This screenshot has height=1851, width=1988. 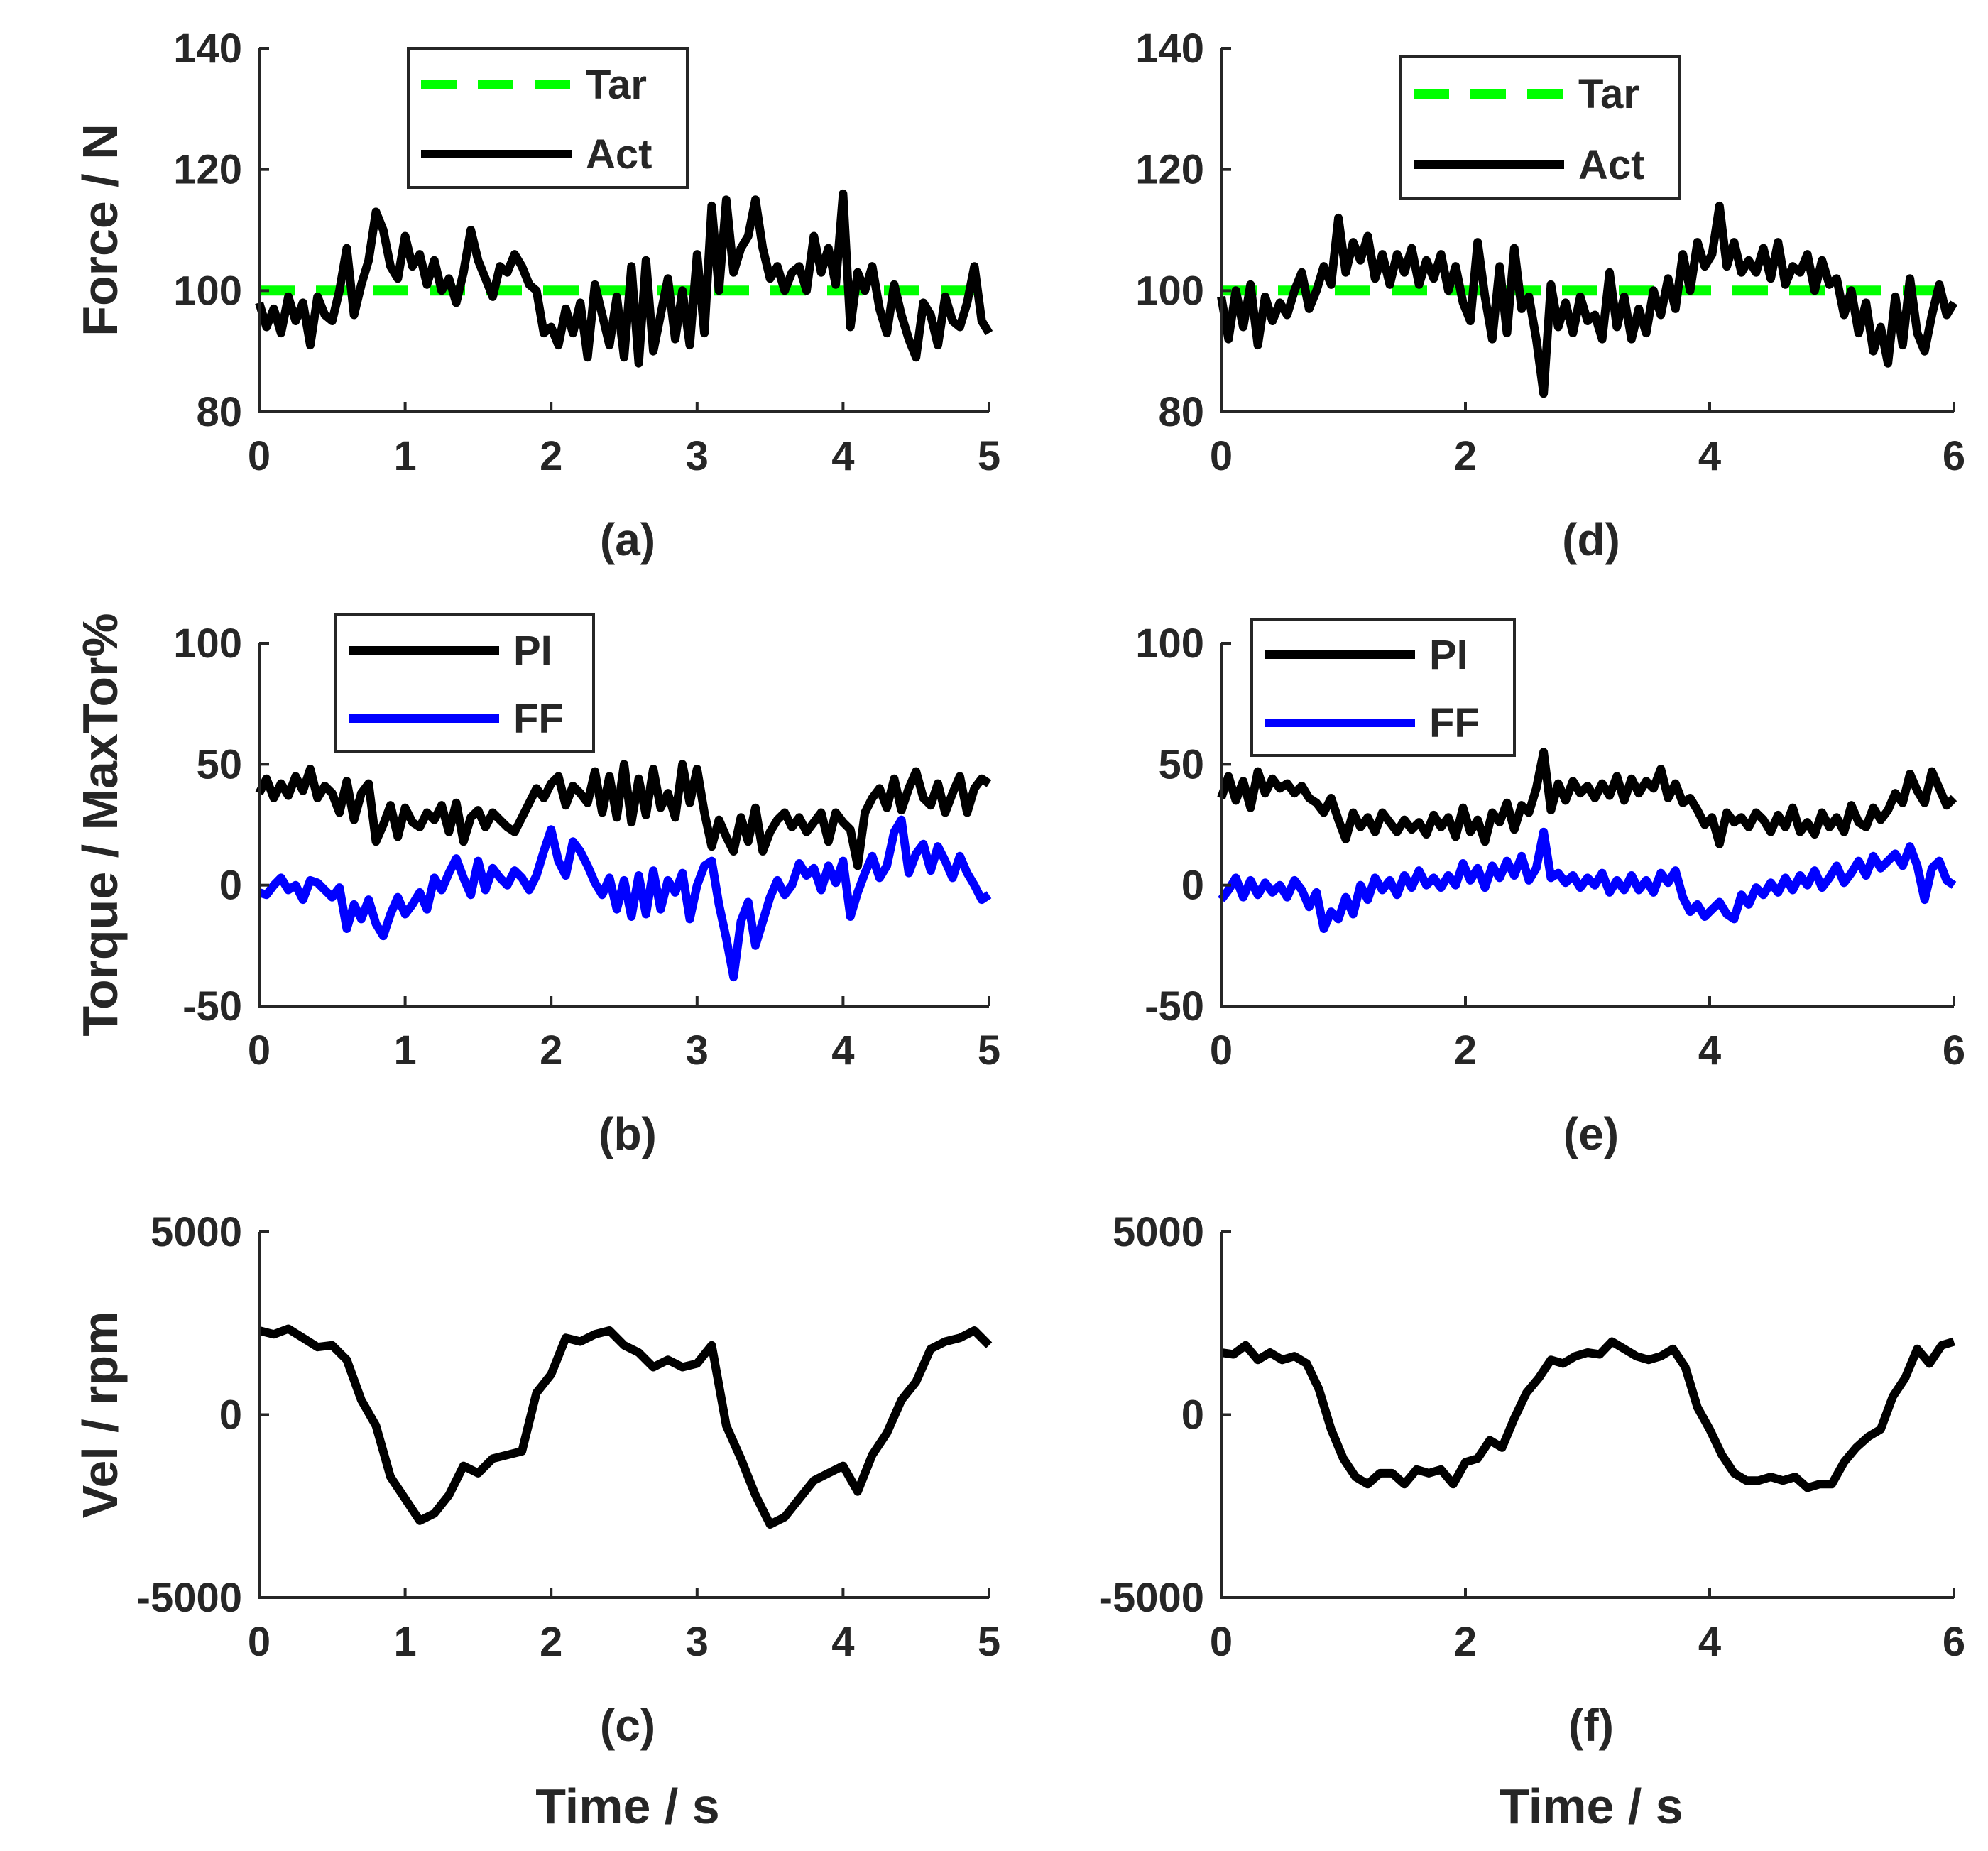 I want to click on series-line-velocity-c, so click(x=625, y=1426).